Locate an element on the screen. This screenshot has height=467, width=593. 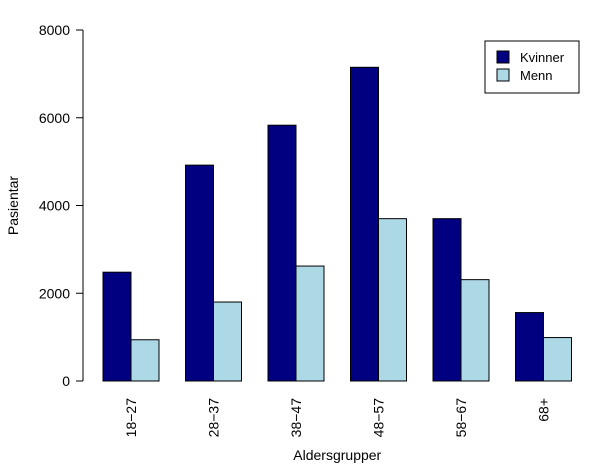
y-axis-ticks: 0 2000 4000 6000 8000 is located at coordinates (61, 205).